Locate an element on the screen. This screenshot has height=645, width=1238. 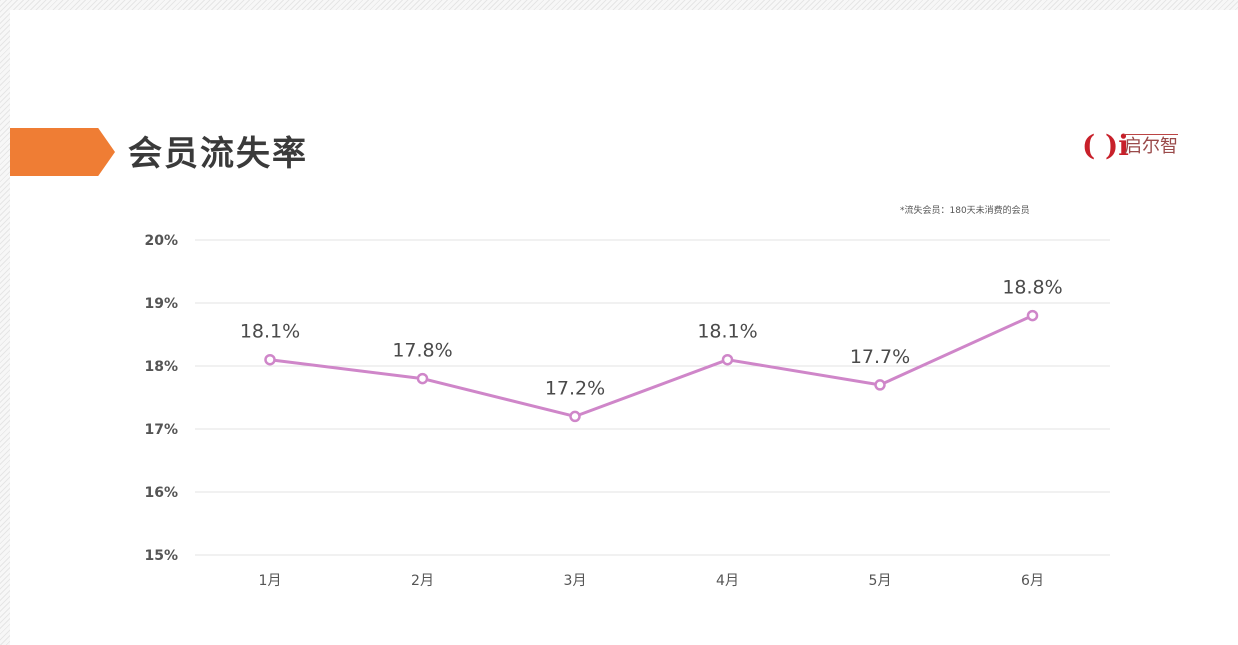
hatched-border-top is located at coordinates (619, 5).